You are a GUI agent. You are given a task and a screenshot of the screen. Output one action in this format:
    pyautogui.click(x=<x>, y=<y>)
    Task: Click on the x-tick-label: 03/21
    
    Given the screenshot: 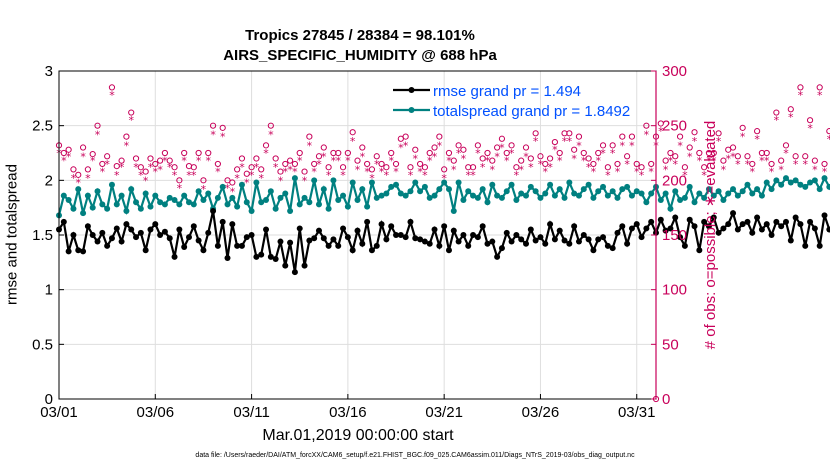 What is the action you would take?
    pyautogui.click(x=444, y=412)
    